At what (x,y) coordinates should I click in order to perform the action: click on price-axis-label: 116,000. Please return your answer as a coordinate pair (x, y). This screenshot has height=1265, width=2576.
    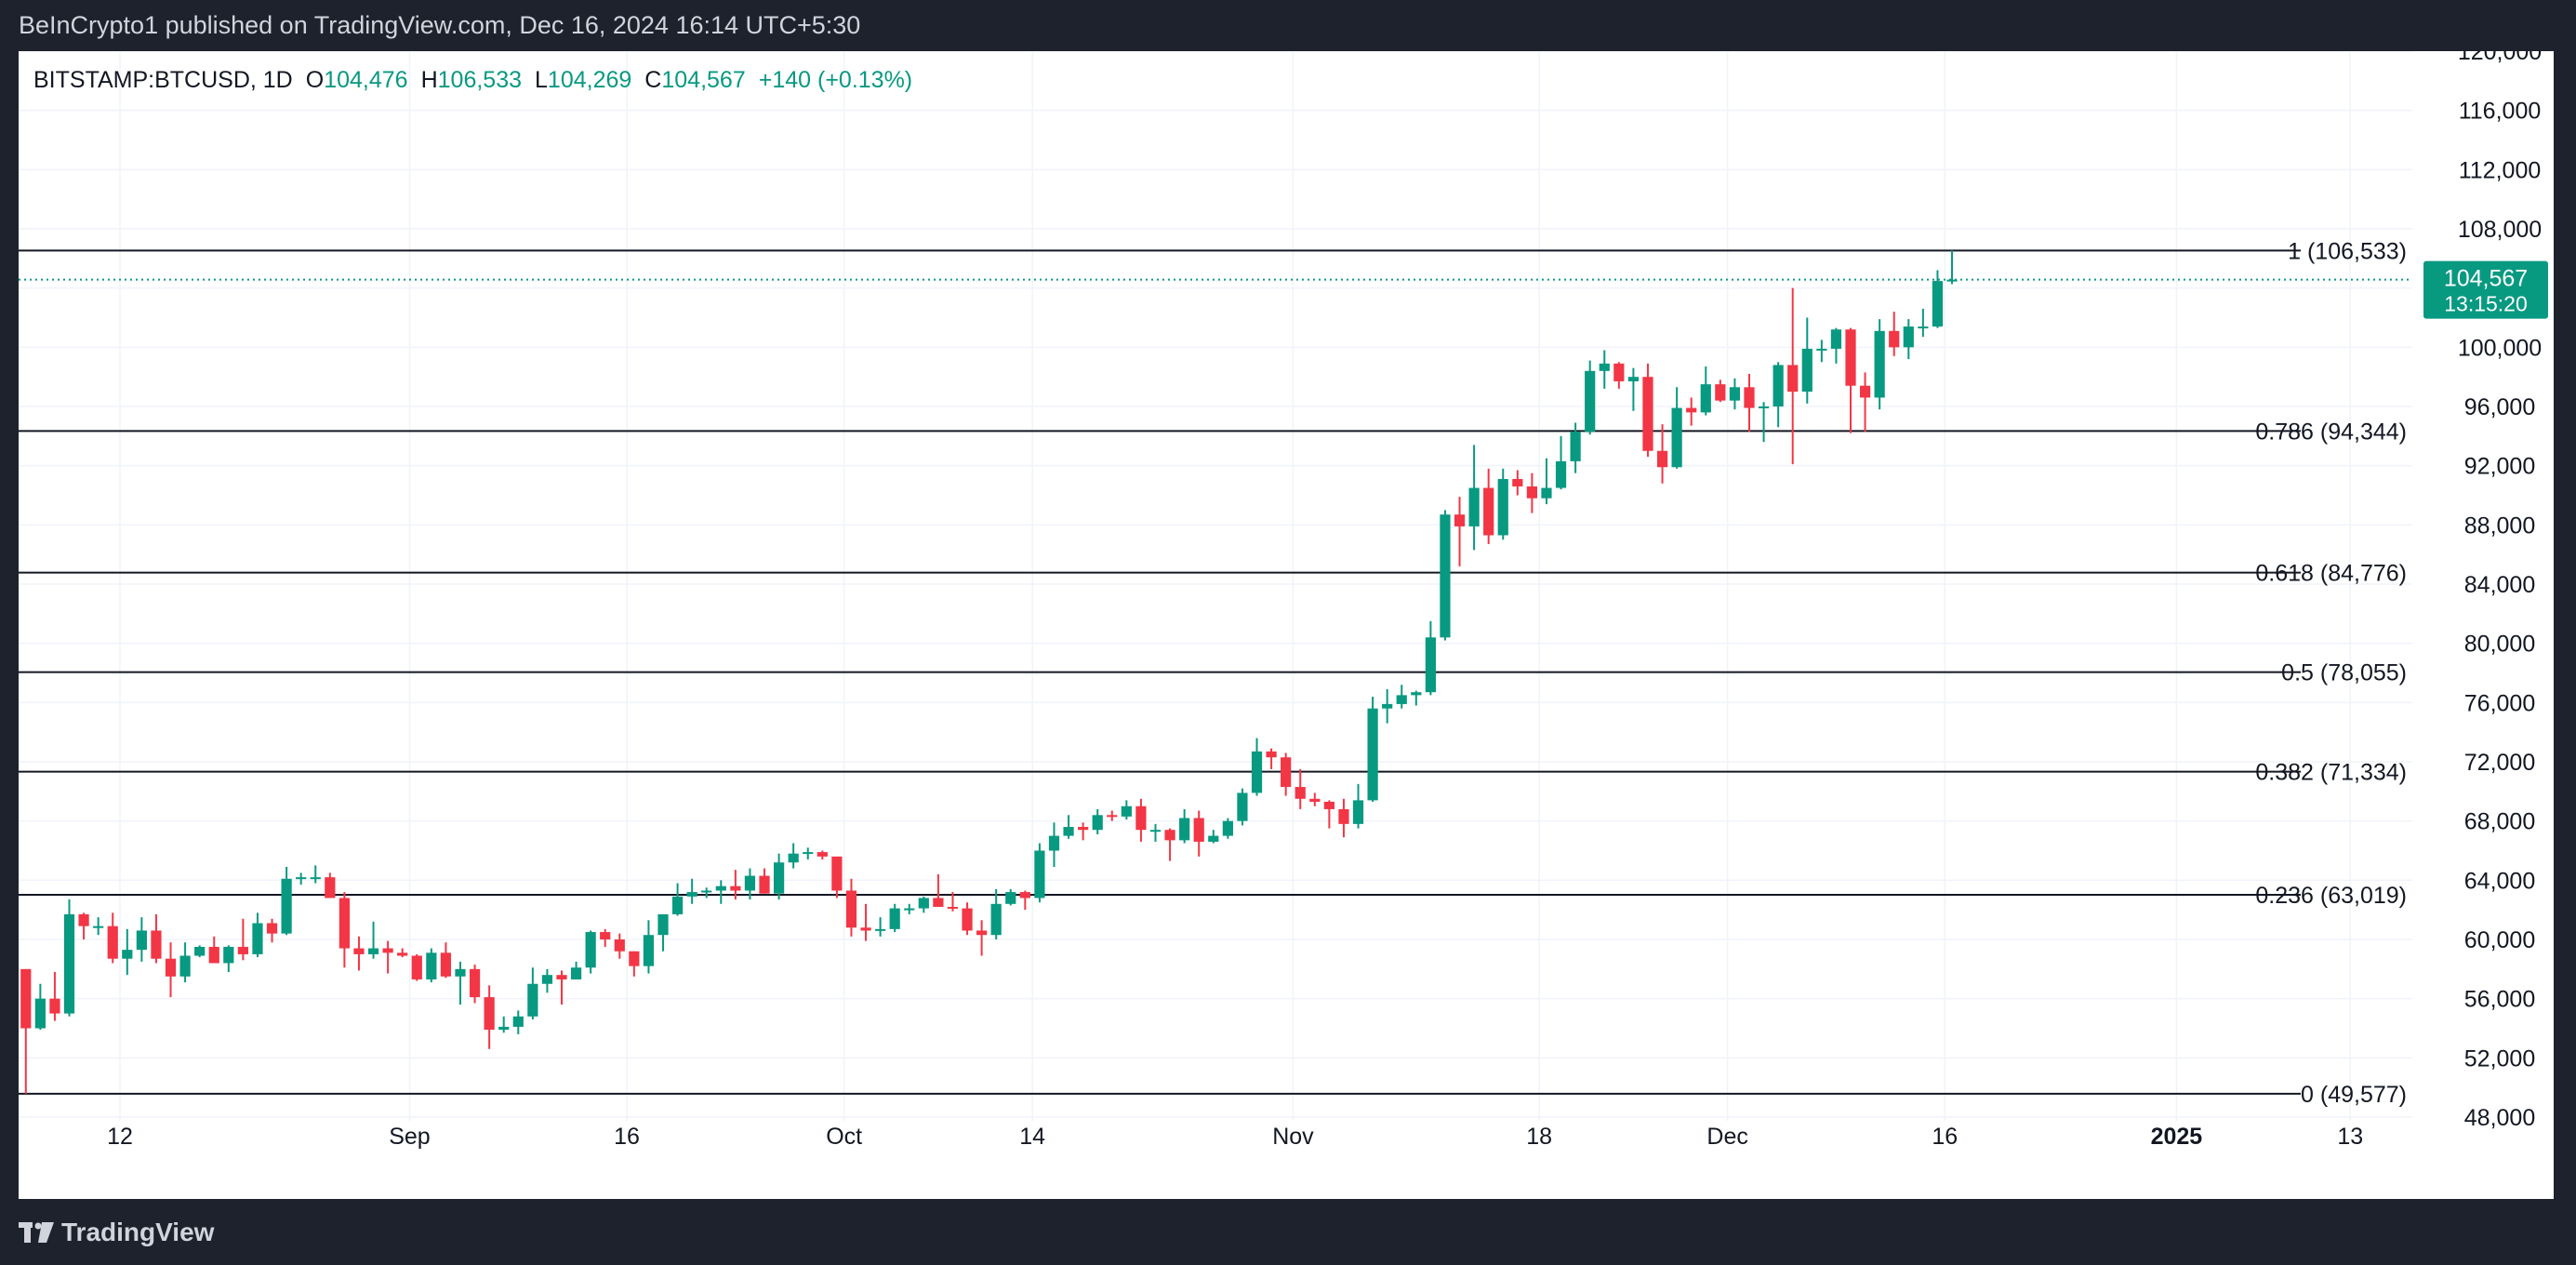
    Looking at the image, I should click on (2500, 112).